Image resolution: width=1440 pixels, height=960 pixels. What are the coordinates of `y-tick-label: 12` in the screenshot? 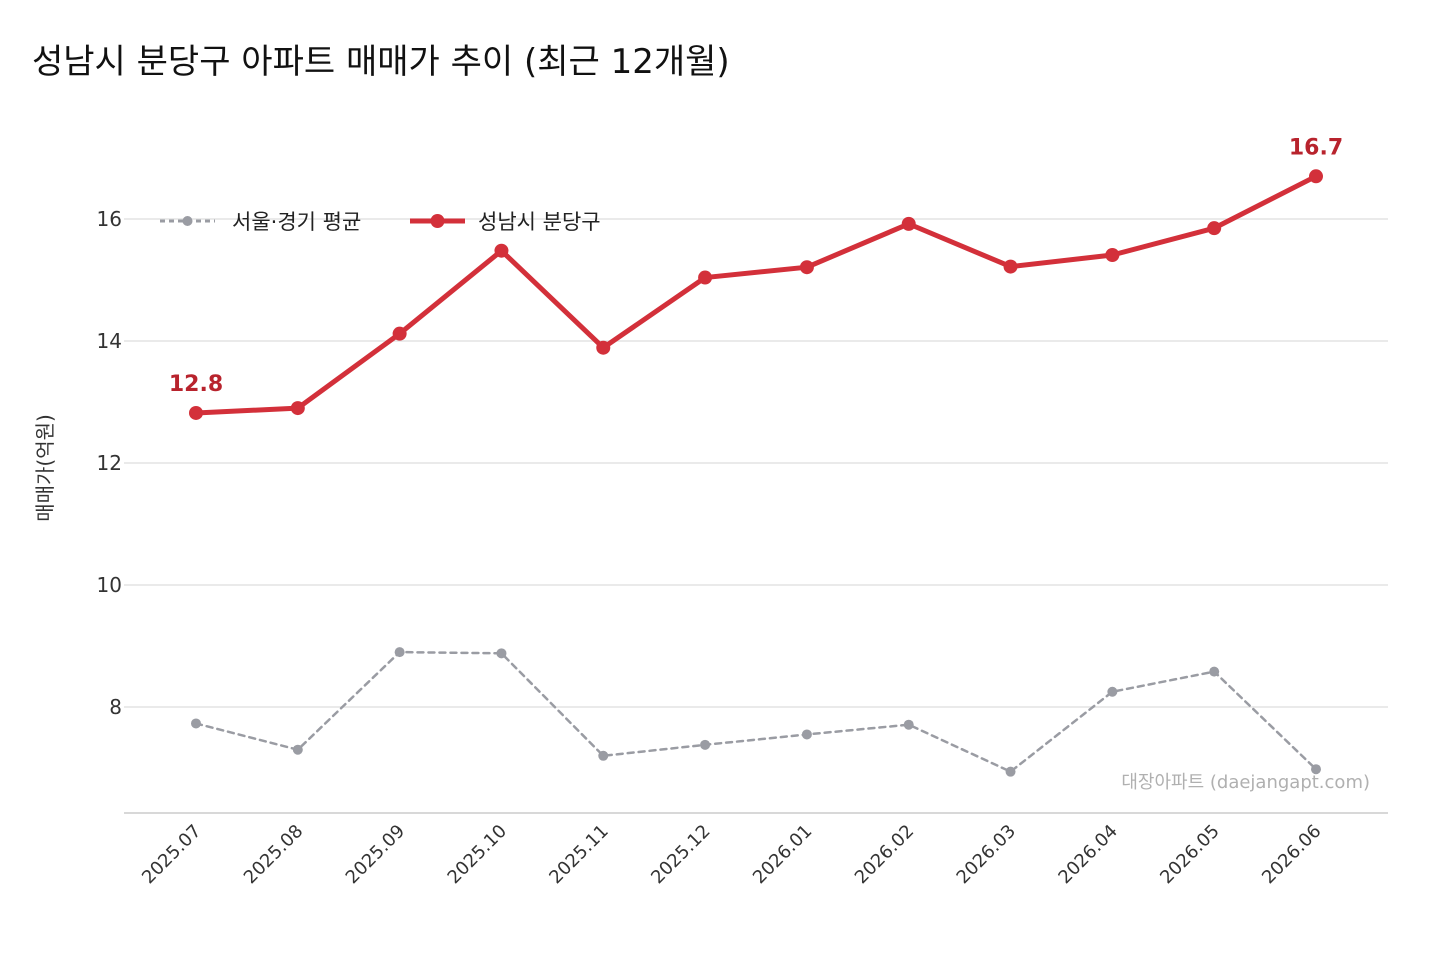 It's located at (109, 463).